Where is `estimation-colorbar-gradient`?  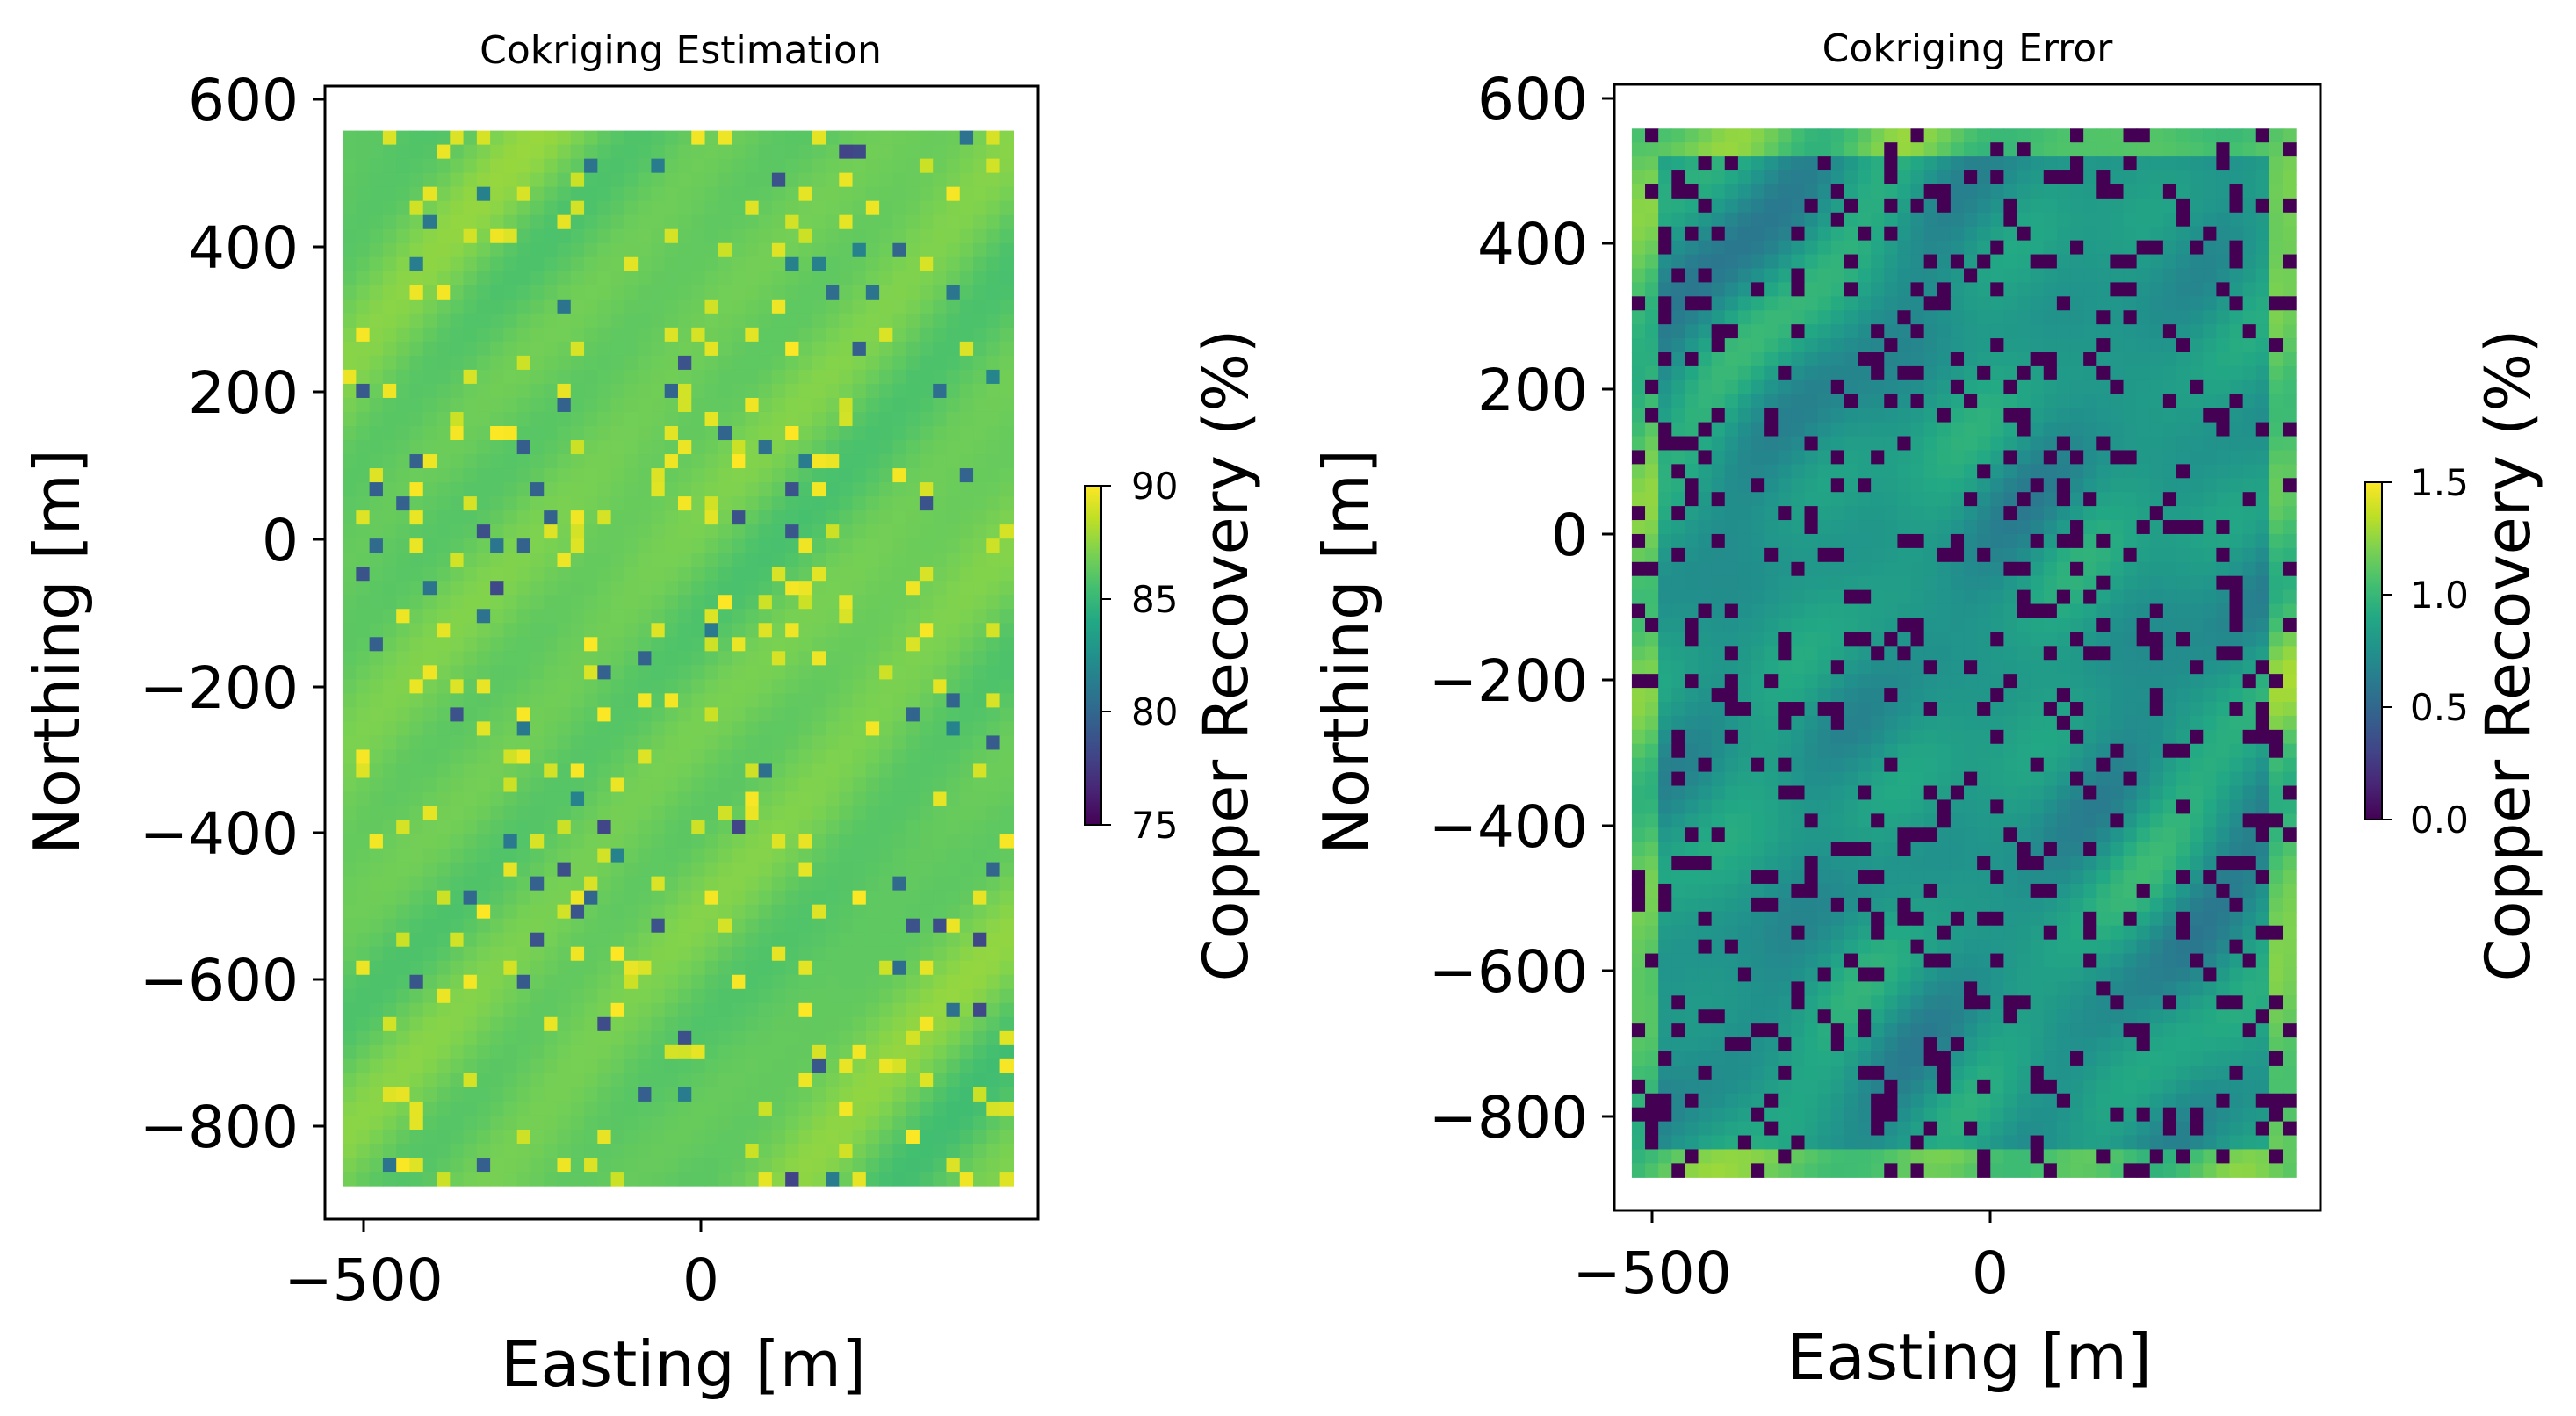 estimation-colorbar-gradient is located at coordinates (1093, 655).